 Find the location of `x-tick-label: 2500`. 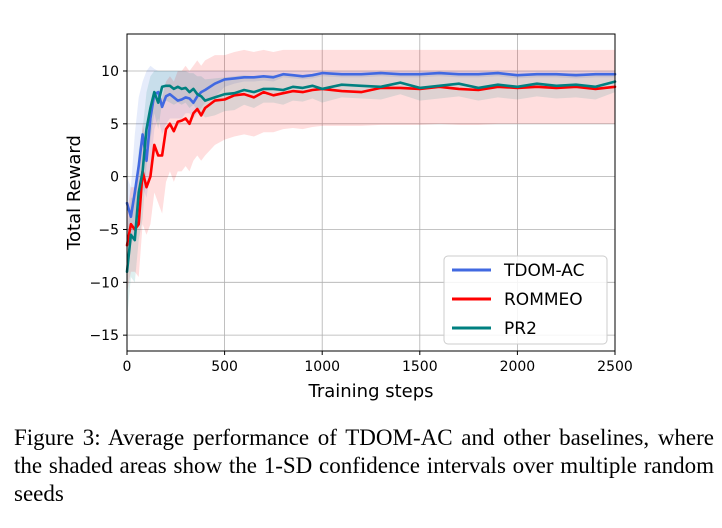

x-tick-label: 2500 is located at coordinates (615, 367).